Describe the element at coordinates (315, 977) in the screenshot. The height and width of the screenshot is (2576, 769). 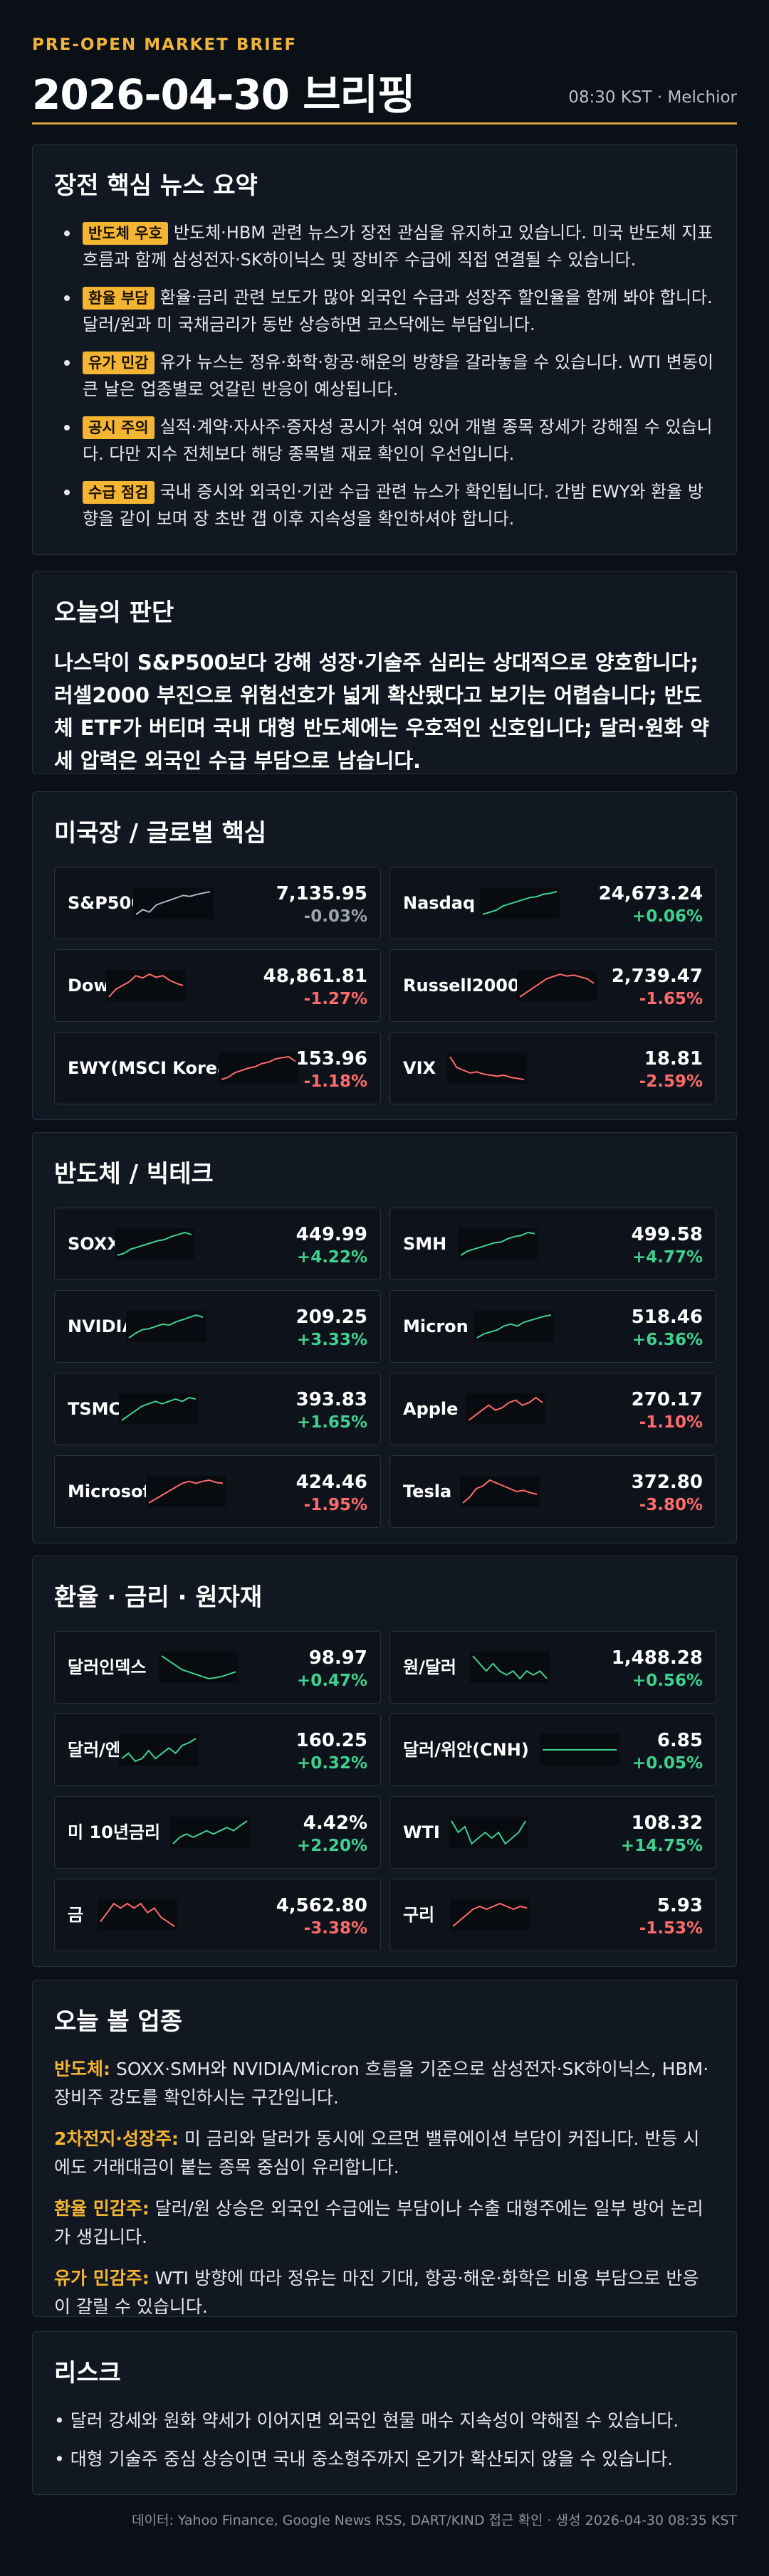
I see `tile-value: 48,861.81` at that location.